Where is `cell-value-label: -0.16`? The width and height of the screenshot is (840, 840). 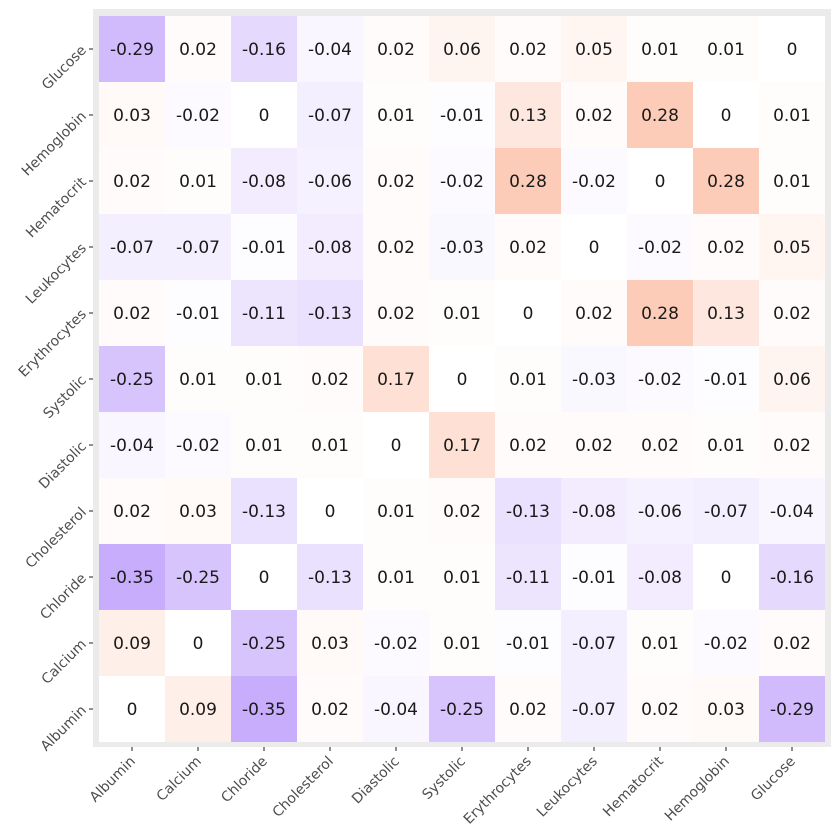
cell-value-label: -0.16 is located at coordinates (264, 50).